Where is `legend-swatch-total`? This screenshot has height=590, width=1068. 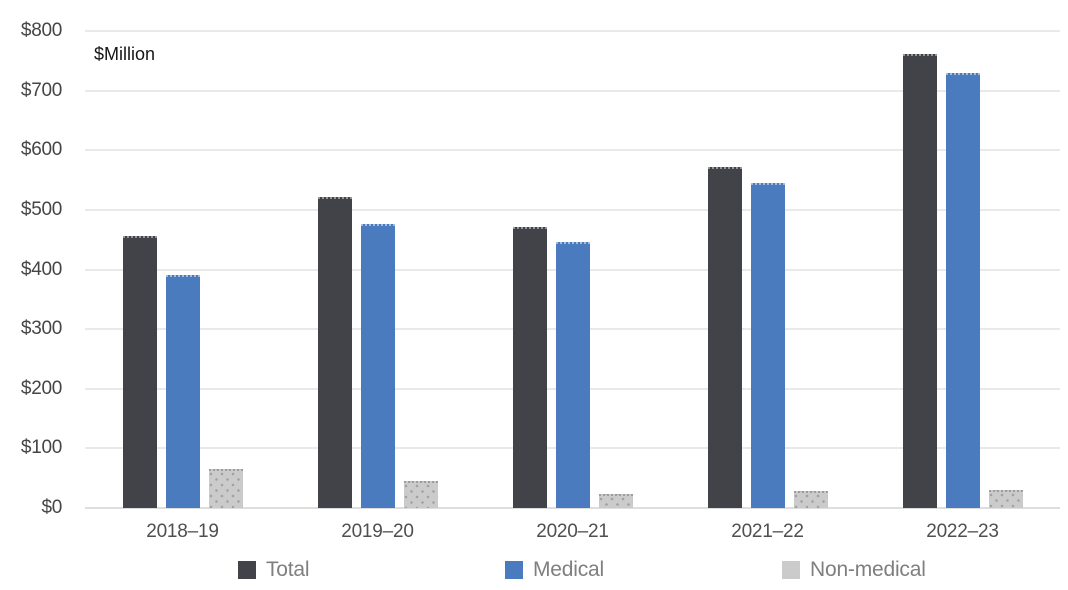
legend-swatch-total is located at coordinates (247, 570).